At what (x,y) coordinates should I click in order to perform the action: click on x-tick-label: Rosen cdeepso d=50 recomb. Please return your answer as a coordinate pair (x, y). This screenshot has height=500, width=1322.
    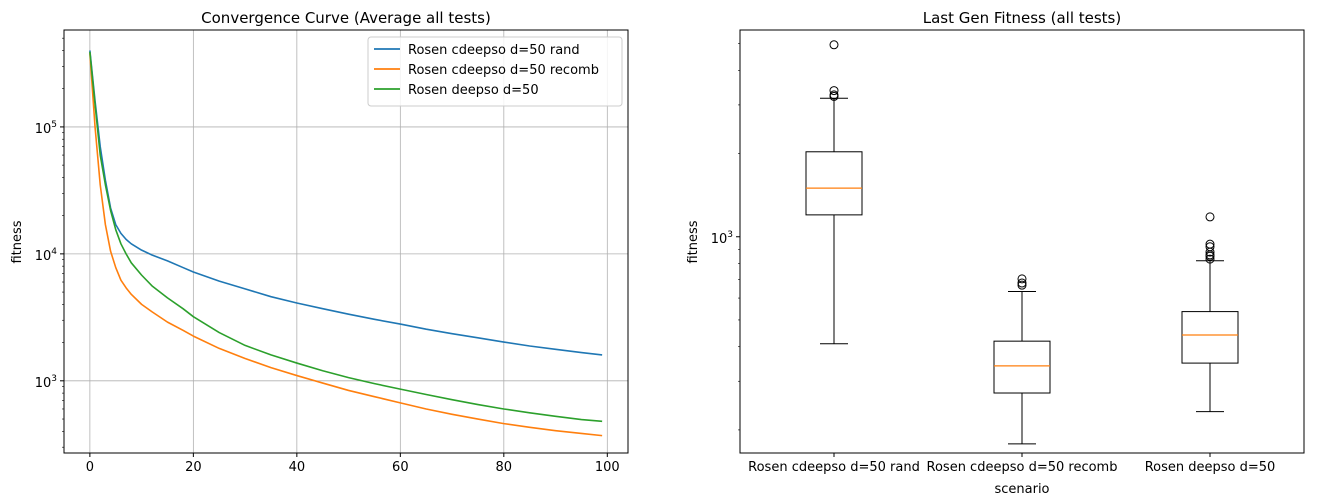
    Looking at the image, I should click on (1022, 467).